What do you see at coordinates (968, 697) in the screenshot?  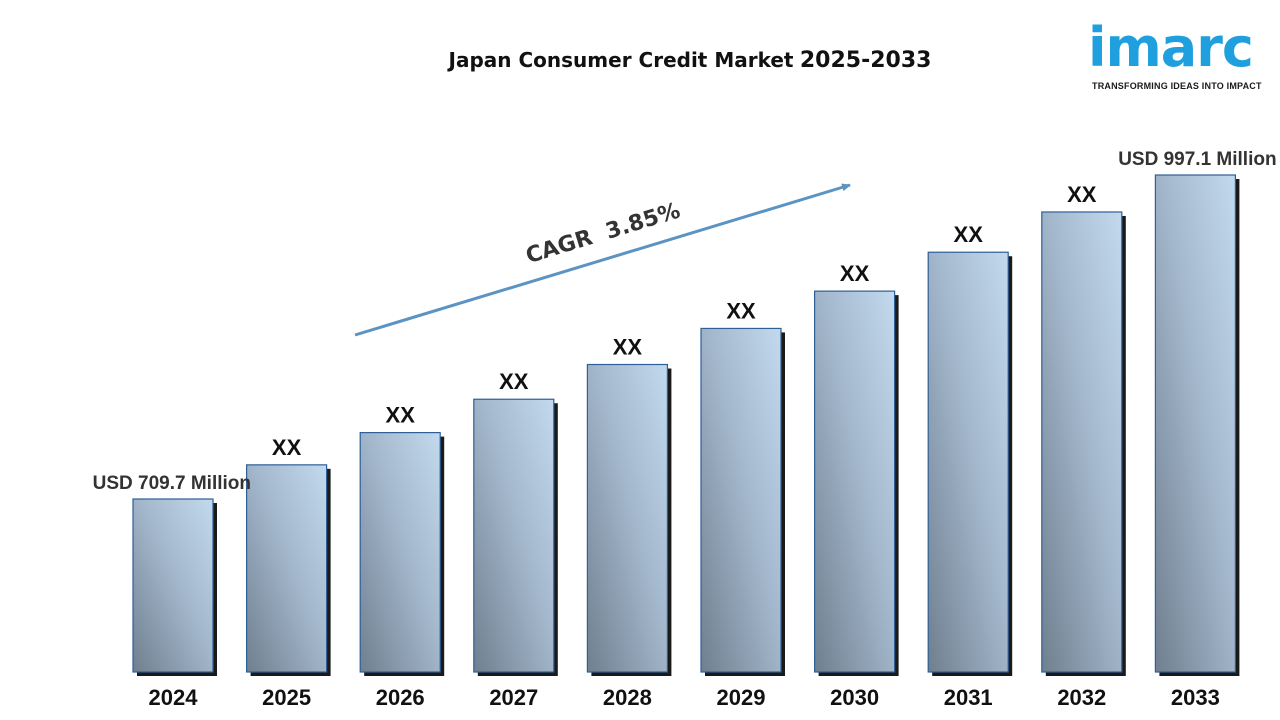 I see `x-tick-2031: 2031` at bounding box center [968, 697].